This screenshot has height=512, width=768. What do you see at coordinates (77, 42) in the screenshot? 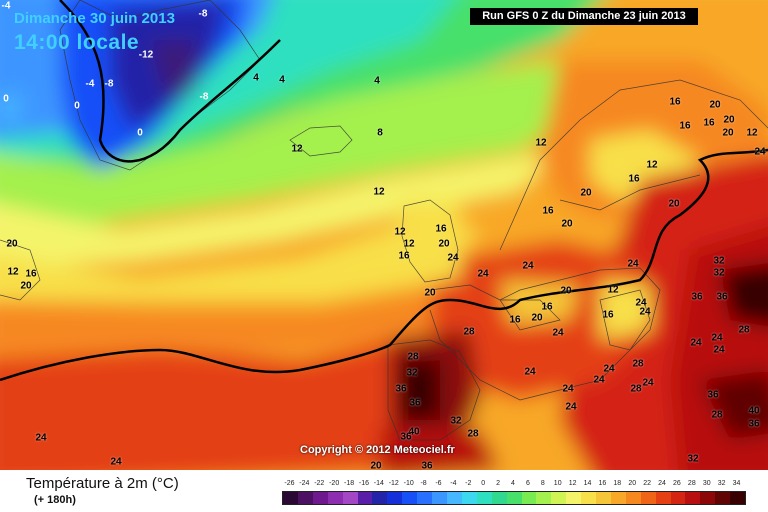
I see `forecast-time: 14:00 locale` at bounding box center [77, 42].